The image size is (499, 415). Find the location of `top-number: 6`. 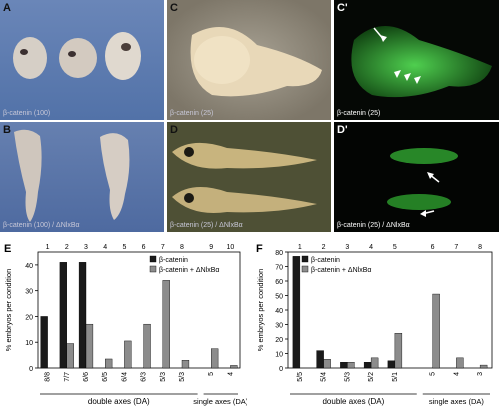

top-number: 6 is located at coordinates (144, 247).